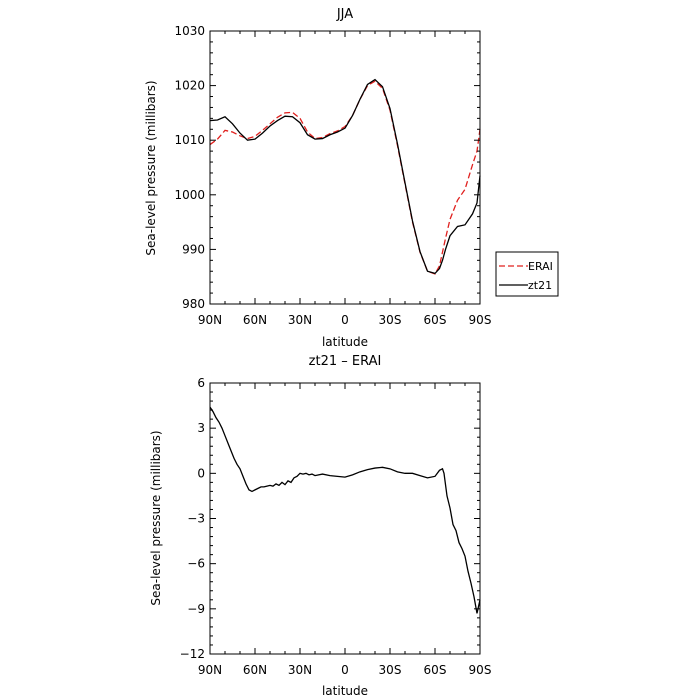 Image resolution: width=700 pixels, height=700 pixels. What do you see at coordinates (189, 195) in the screenshot?
I see `y-tick-label: 1000` at bounding box center [189, 195].